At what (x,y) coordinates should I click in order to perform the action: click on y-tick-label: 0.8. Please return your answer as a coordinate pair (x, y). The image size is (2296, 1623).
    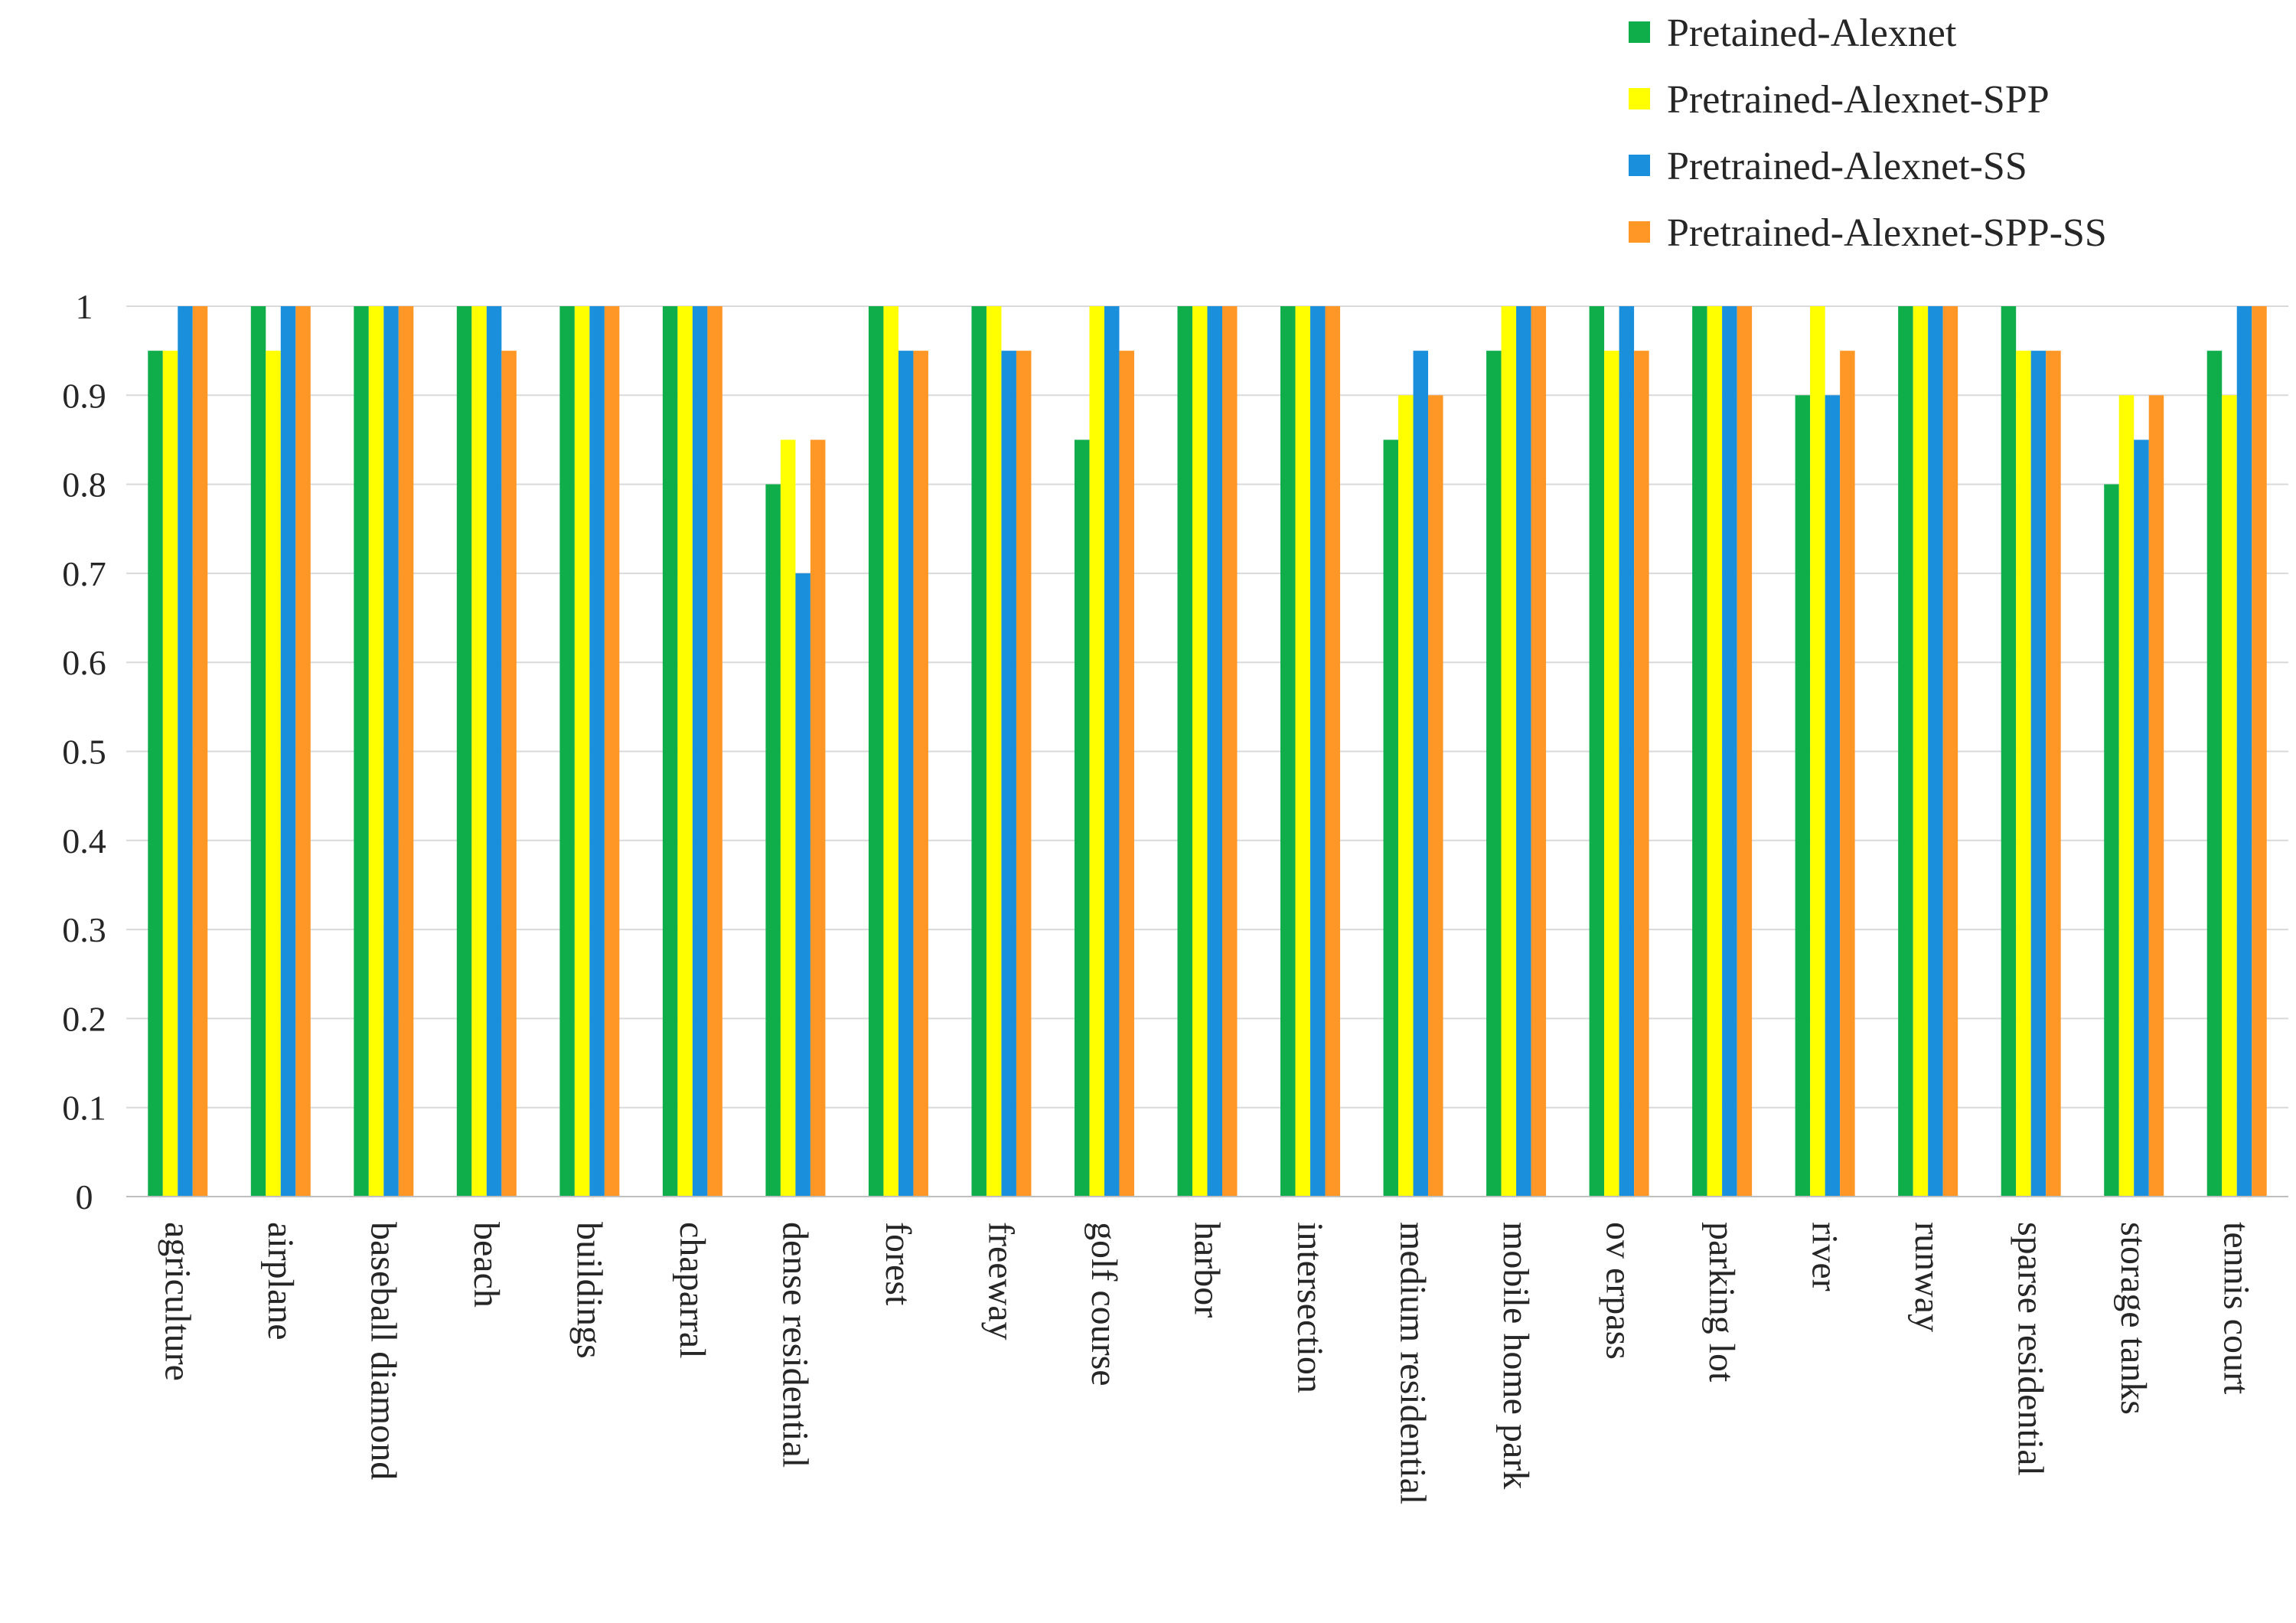
    Looking at the image, I should click on (84, 485).